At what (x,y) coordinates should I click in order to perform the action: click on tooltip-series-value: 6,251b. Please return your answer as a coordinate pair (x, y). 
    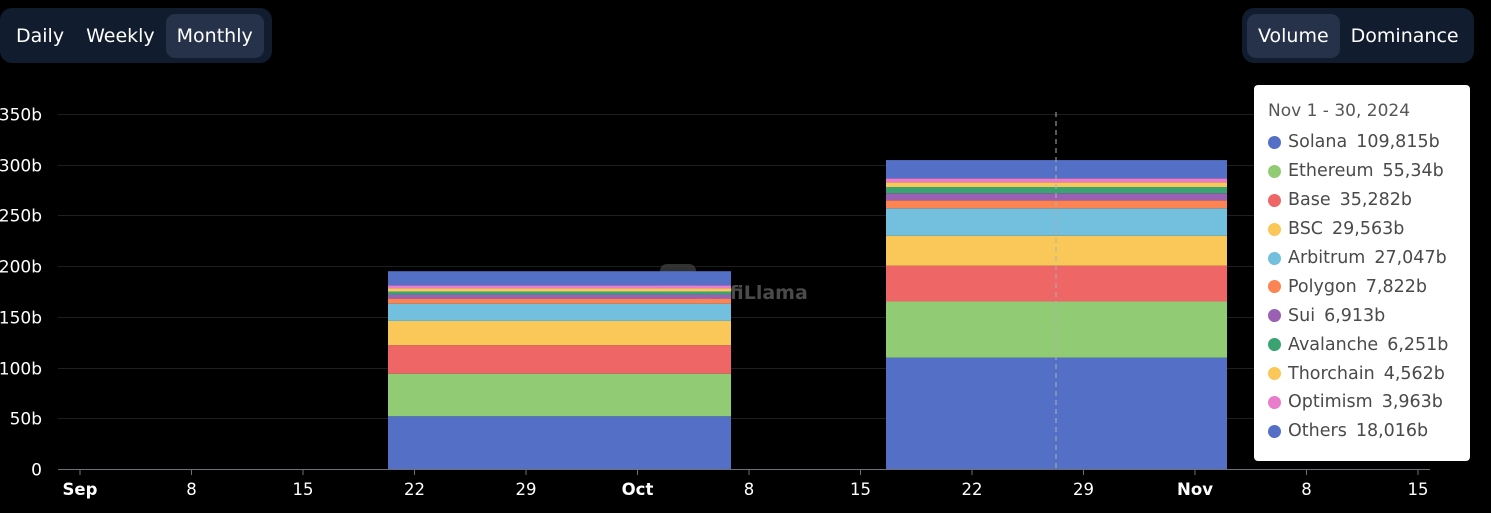
    Looking at the image, I should click on (1418, 344).